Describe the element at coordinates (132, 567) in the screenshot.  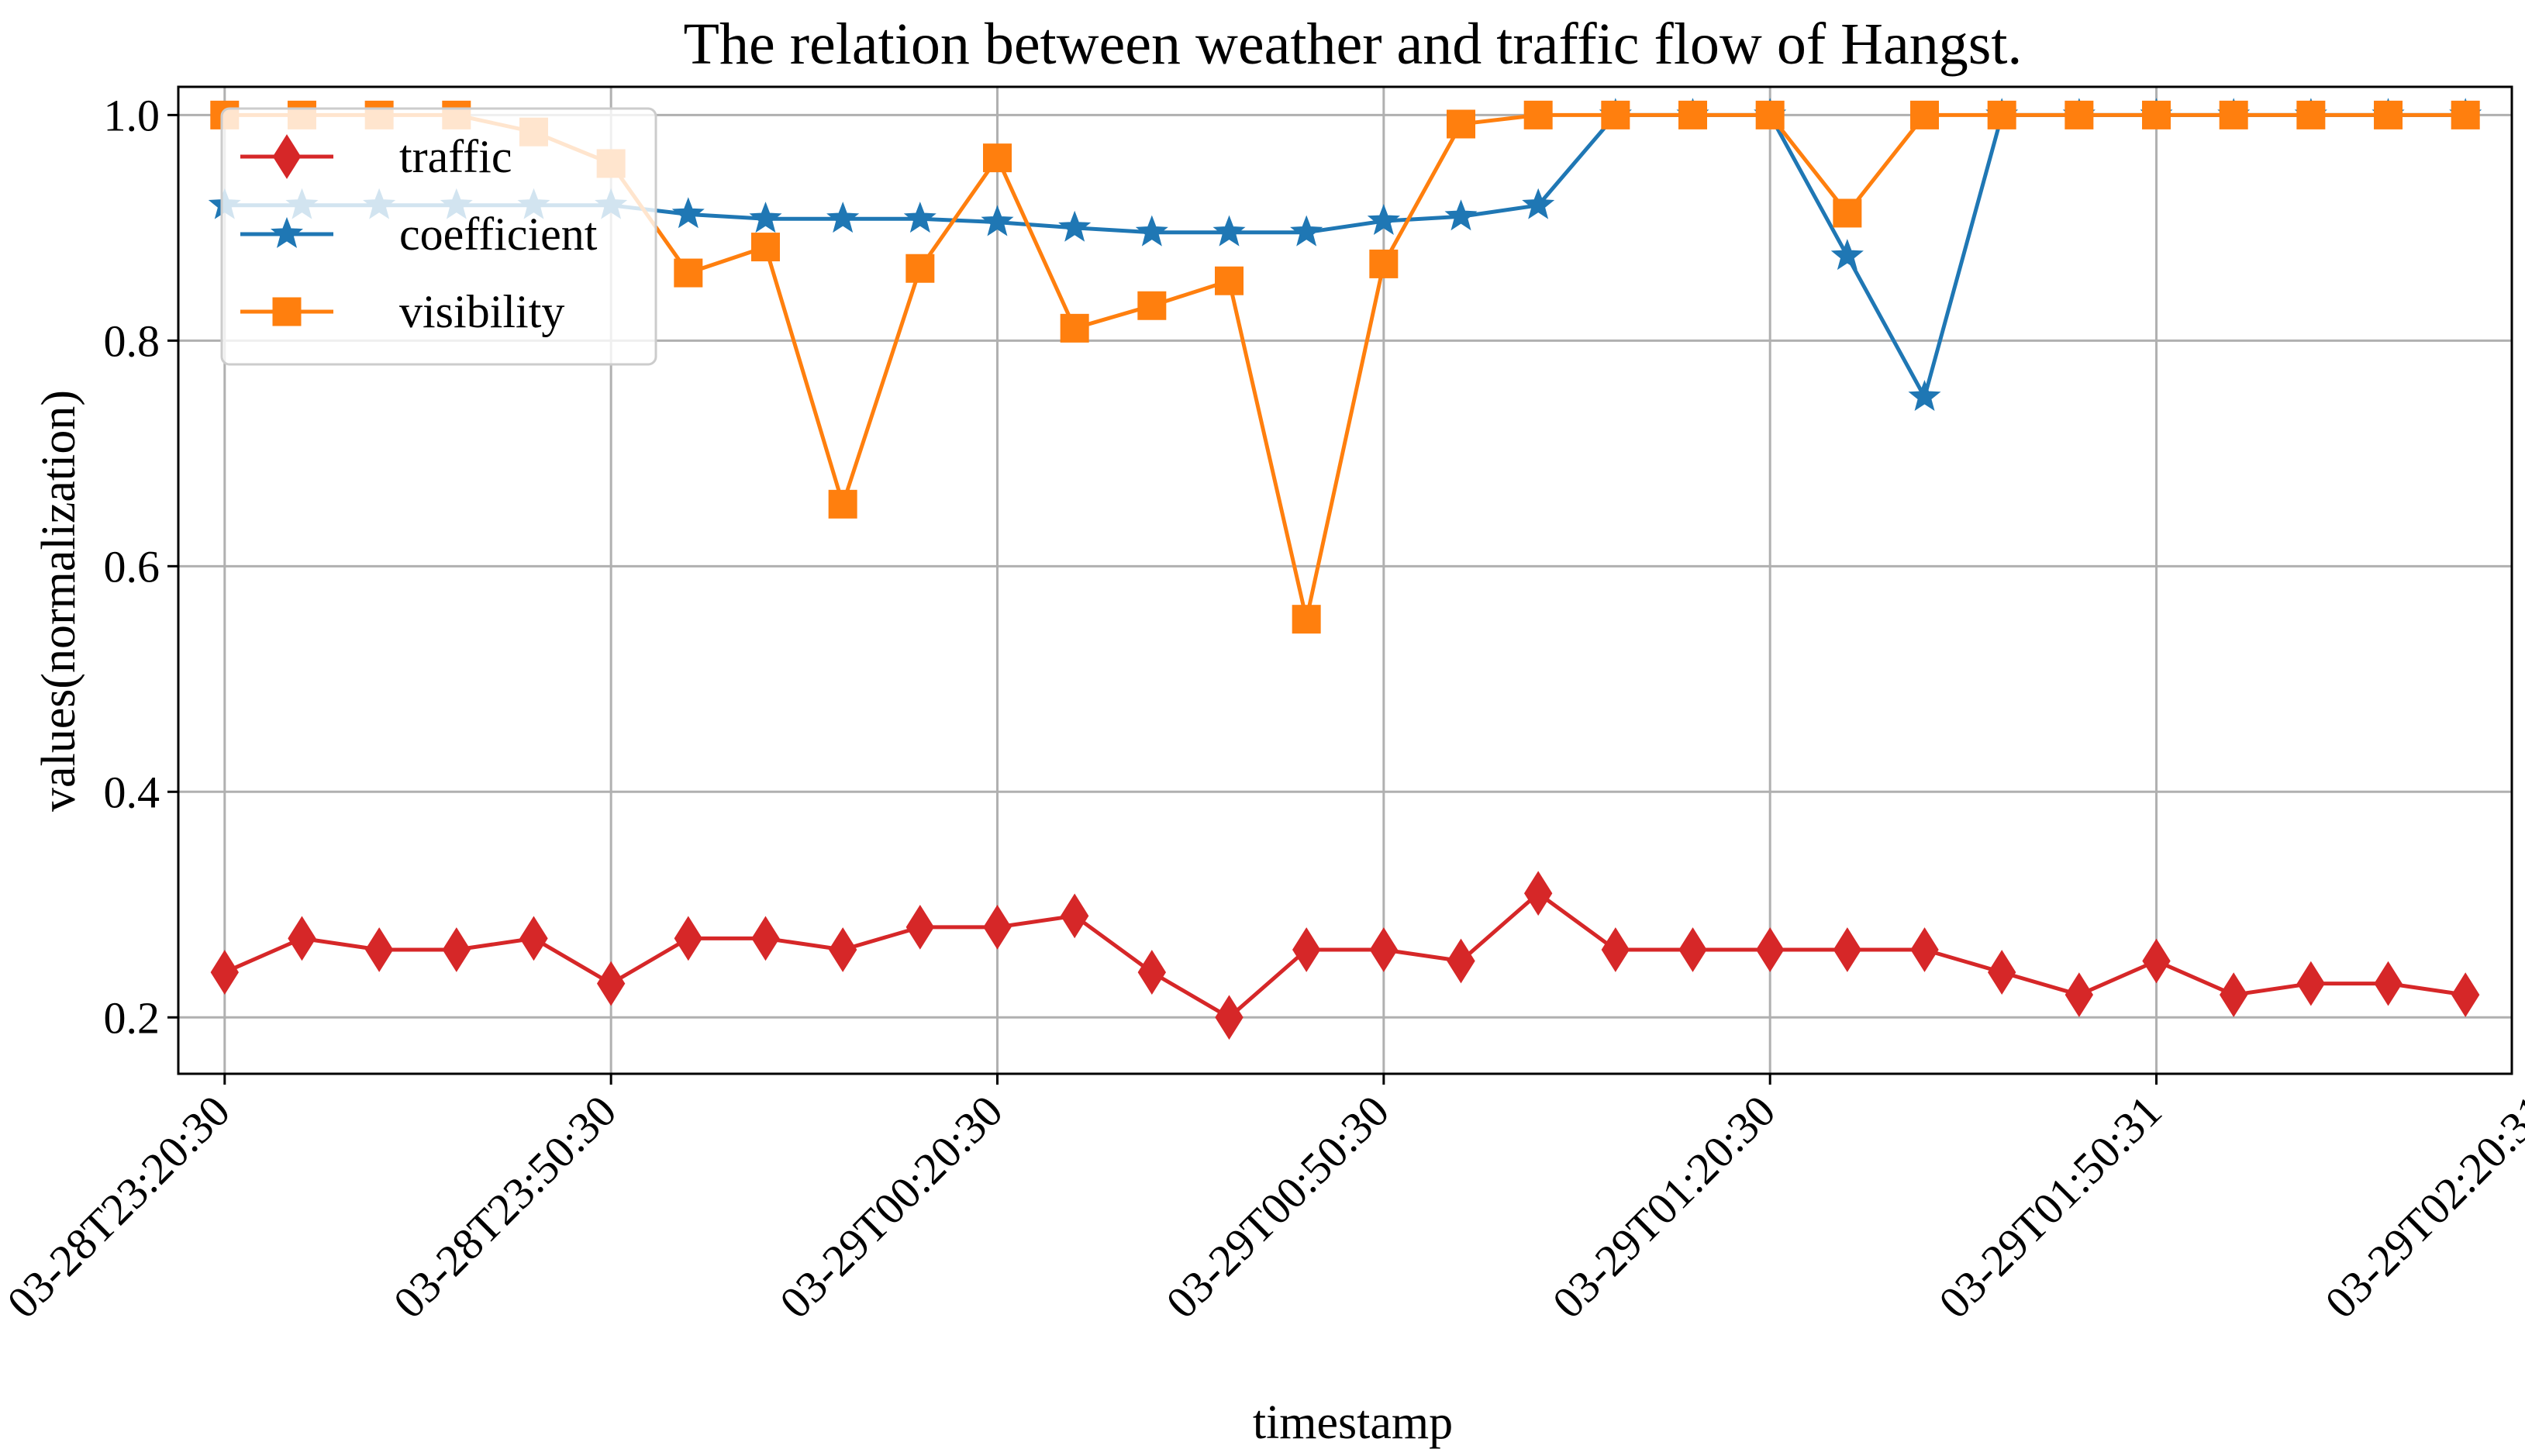
I see `y-tick-label: 0.6` at that location.